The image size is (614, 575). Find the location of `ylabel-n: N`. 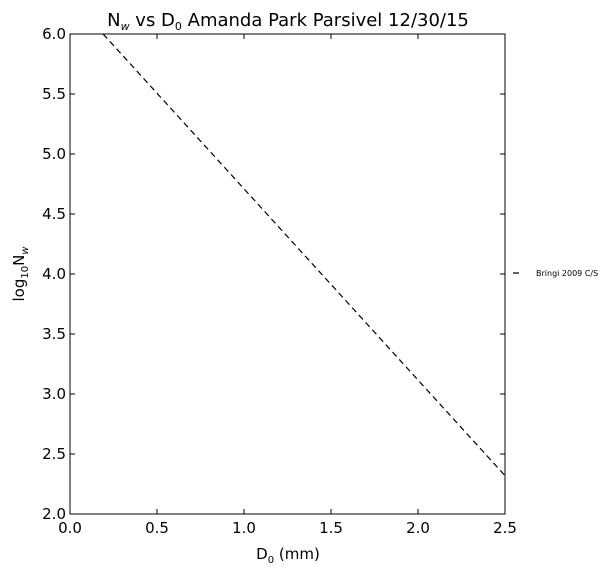

ylabel-n: N is located at coordinates (19, 260).